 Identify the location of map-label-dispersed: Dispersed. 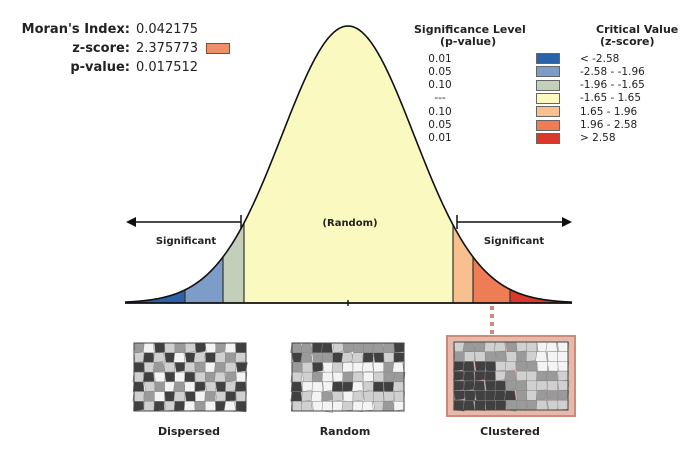
(189, 431).